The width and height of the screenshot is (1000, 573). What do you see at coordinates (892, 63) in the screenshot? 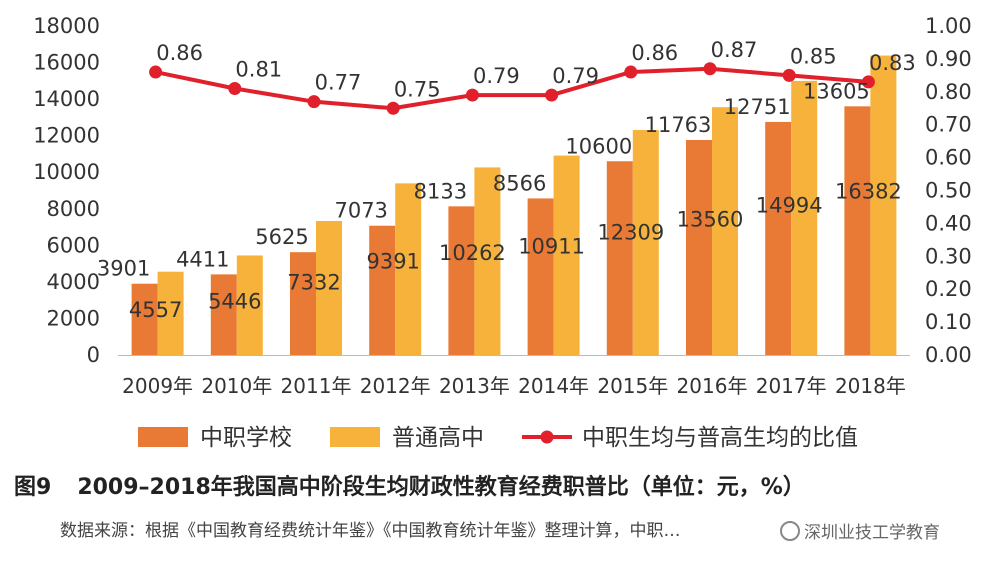
I see `ratio-value-label: 0.83` at bounding box center [892, 63].